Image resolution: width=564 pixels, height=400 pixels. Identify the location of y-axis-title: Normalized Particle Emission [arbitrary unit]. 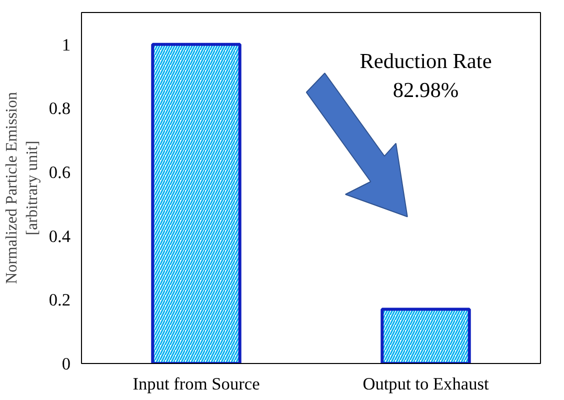
(22, 188).